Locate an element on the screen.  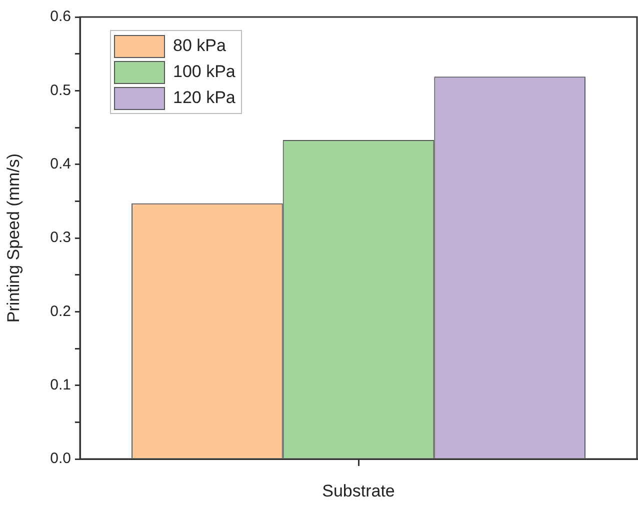
y-tick-label: 0.1 is located at coordinates (60, 385).